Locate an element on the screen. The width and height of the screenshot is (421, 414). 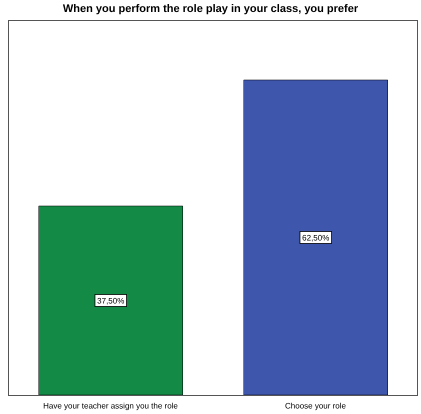
x-tick-label: Have your teacher assign you the role is located at coordinates (110, 406).